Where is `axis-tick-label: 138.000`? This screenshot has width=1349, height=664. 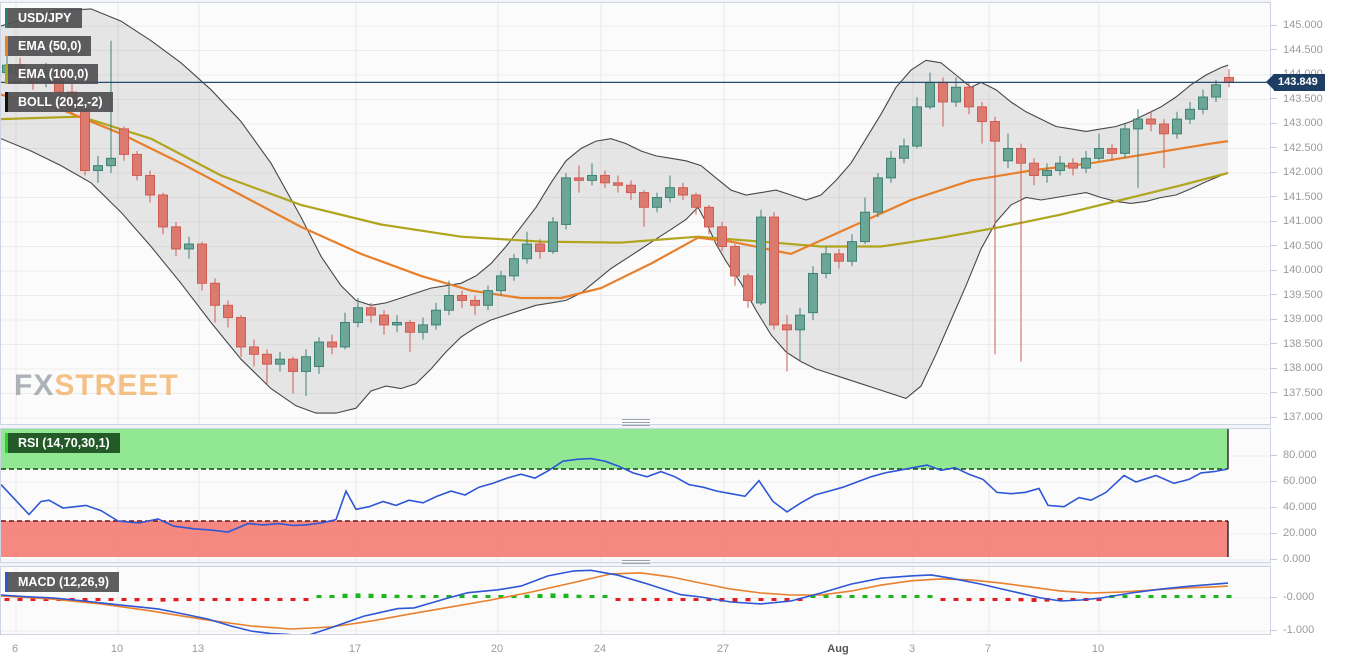 axis-tick-label: 138.000 is located at coordinates (1303, 368).